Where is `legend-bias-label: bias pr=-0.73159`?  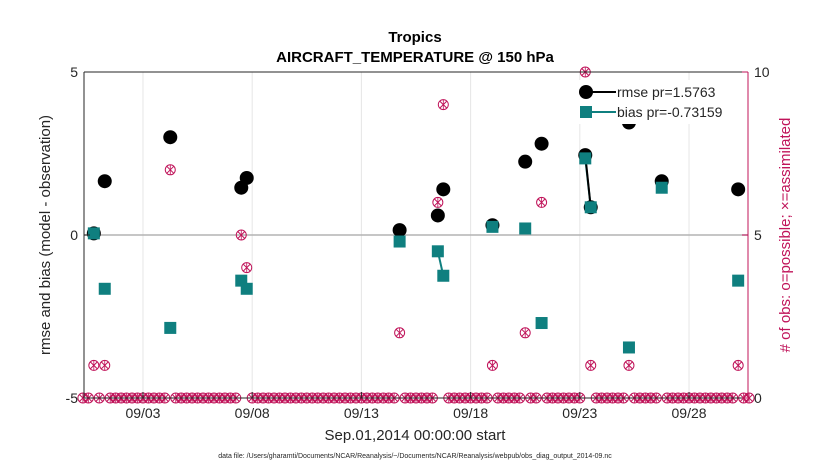
legend-bias-label: bias pr=-0.73159 is located at coordinates (670, 112).